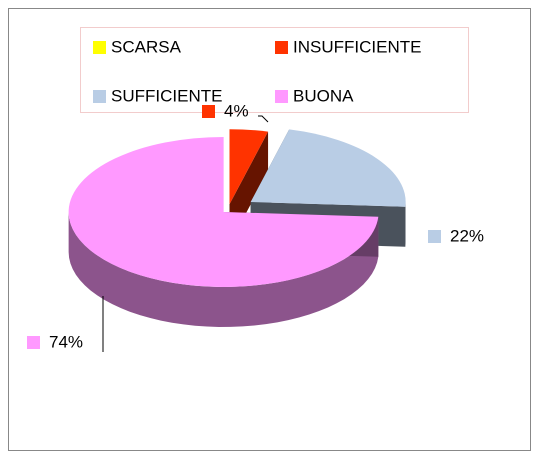 Image resolution: width=540 pixels, height=464 pixels. What do you see at coordinates (166, 95) in the screenshot?
I see `legend-label: SUFFICIENTE` at bounding box center [166, 95].